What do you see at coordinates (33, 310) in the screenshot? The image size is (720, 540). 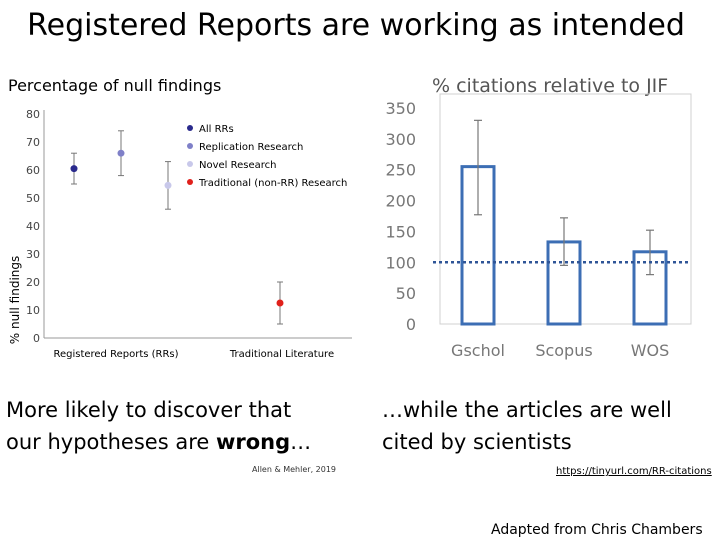 I see `left-ytick-label: 10` at bounding box center [33, 310].